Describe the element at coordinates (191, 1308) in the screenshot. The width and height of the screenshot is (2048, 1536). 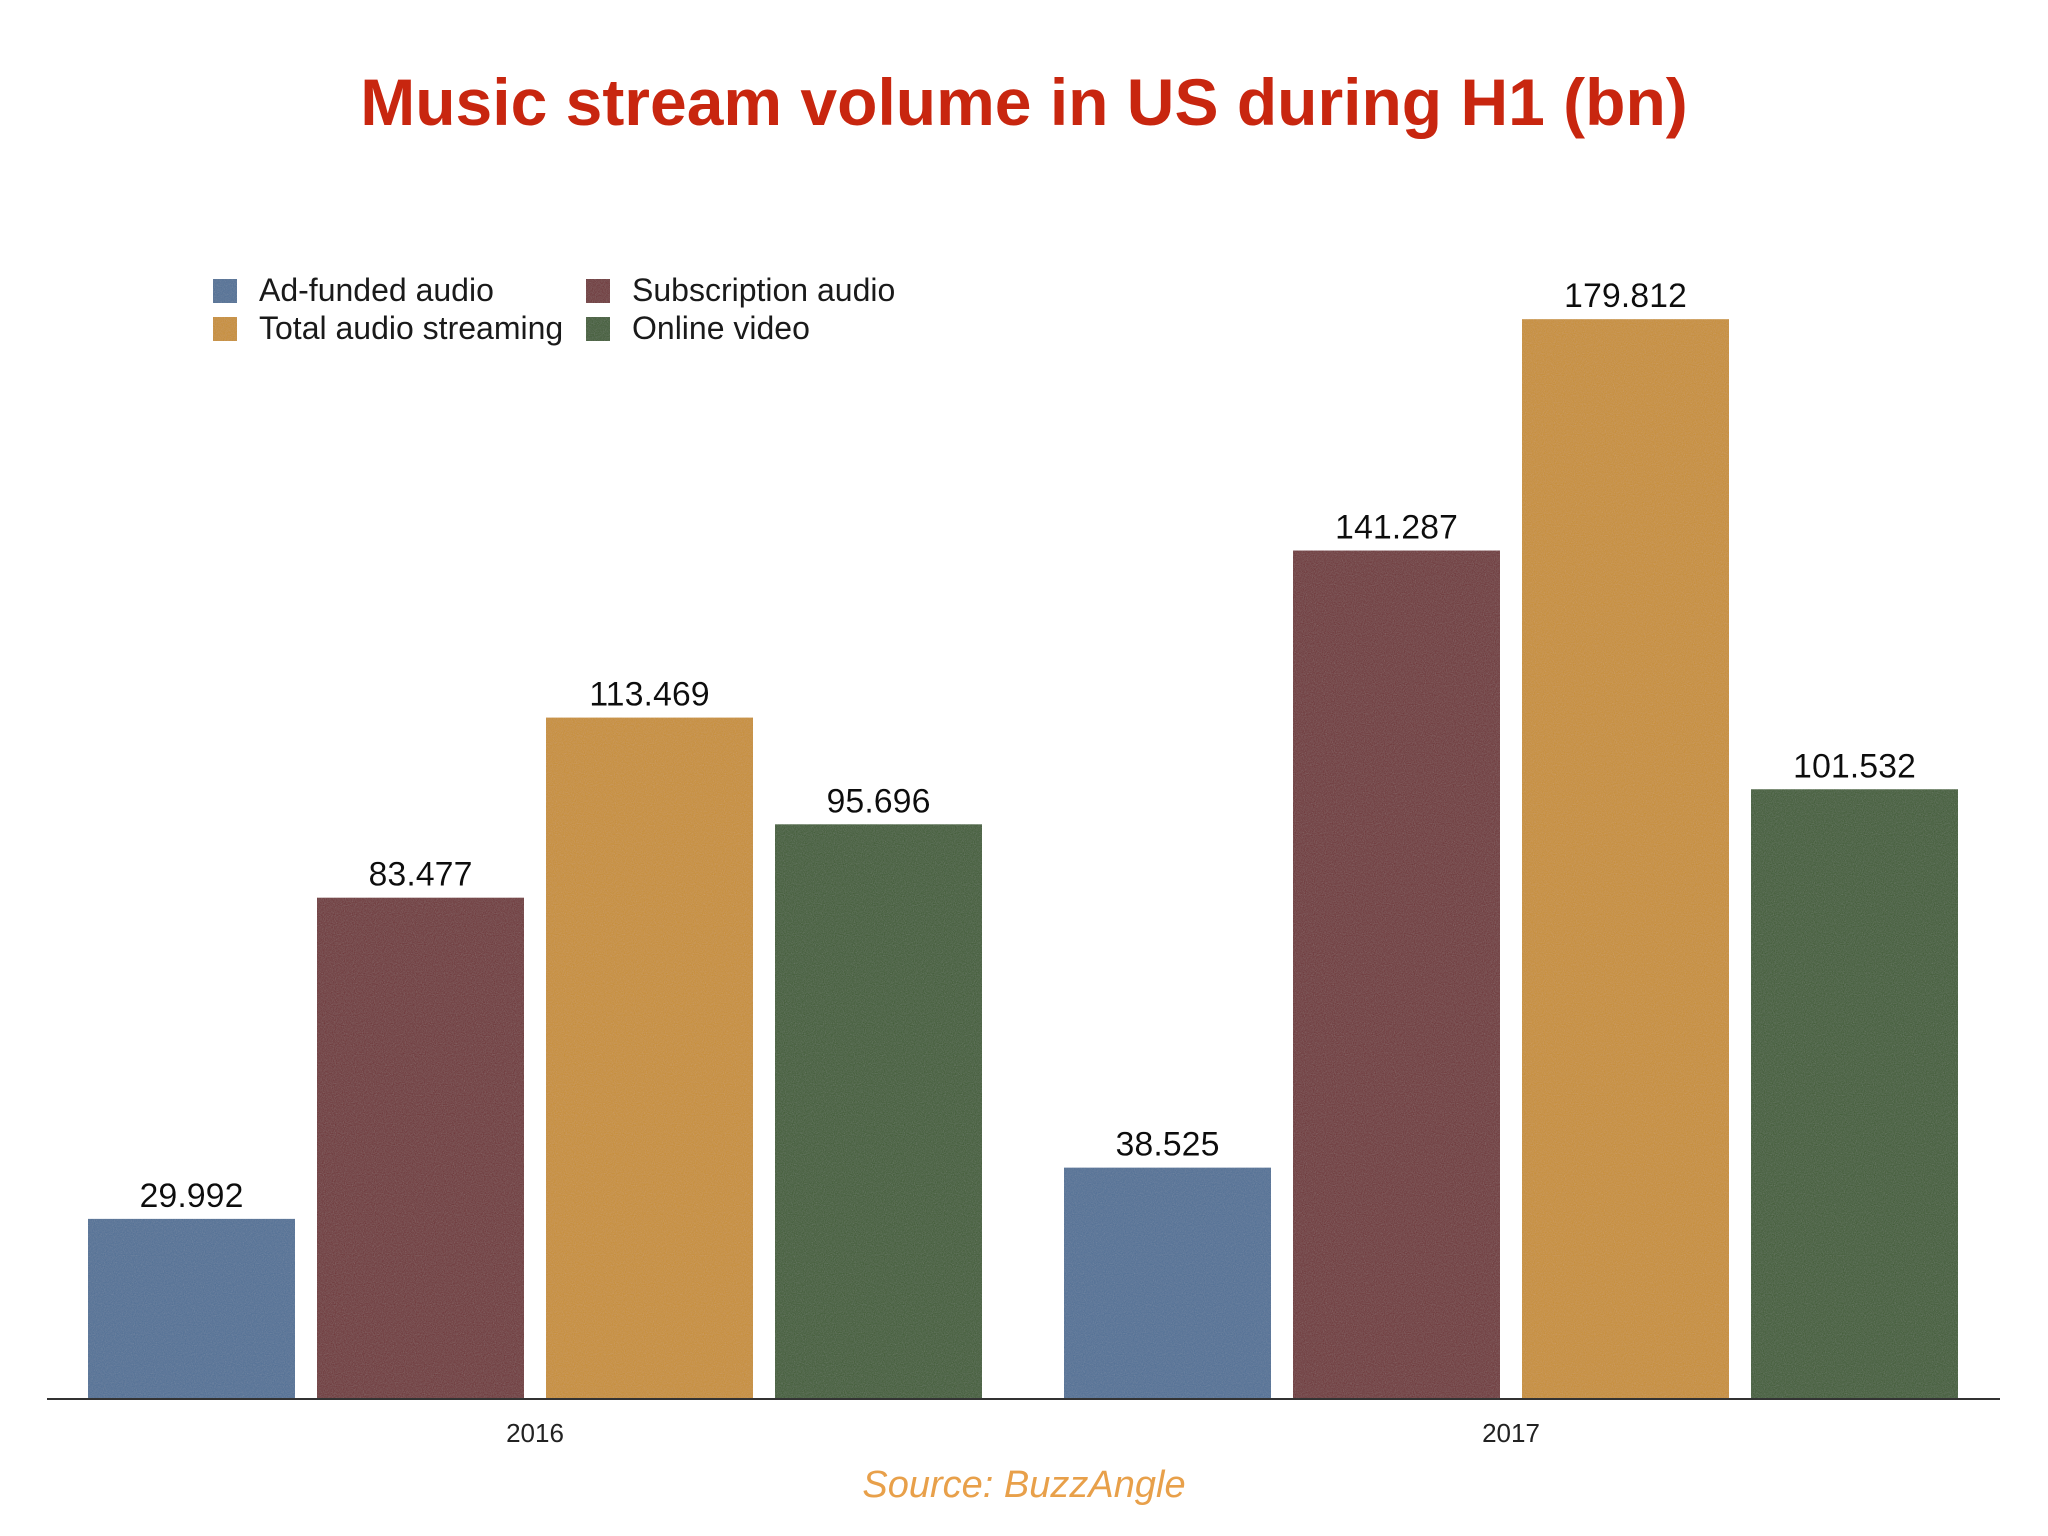
I see `bar-2016-ad-funded-audio` at that location.